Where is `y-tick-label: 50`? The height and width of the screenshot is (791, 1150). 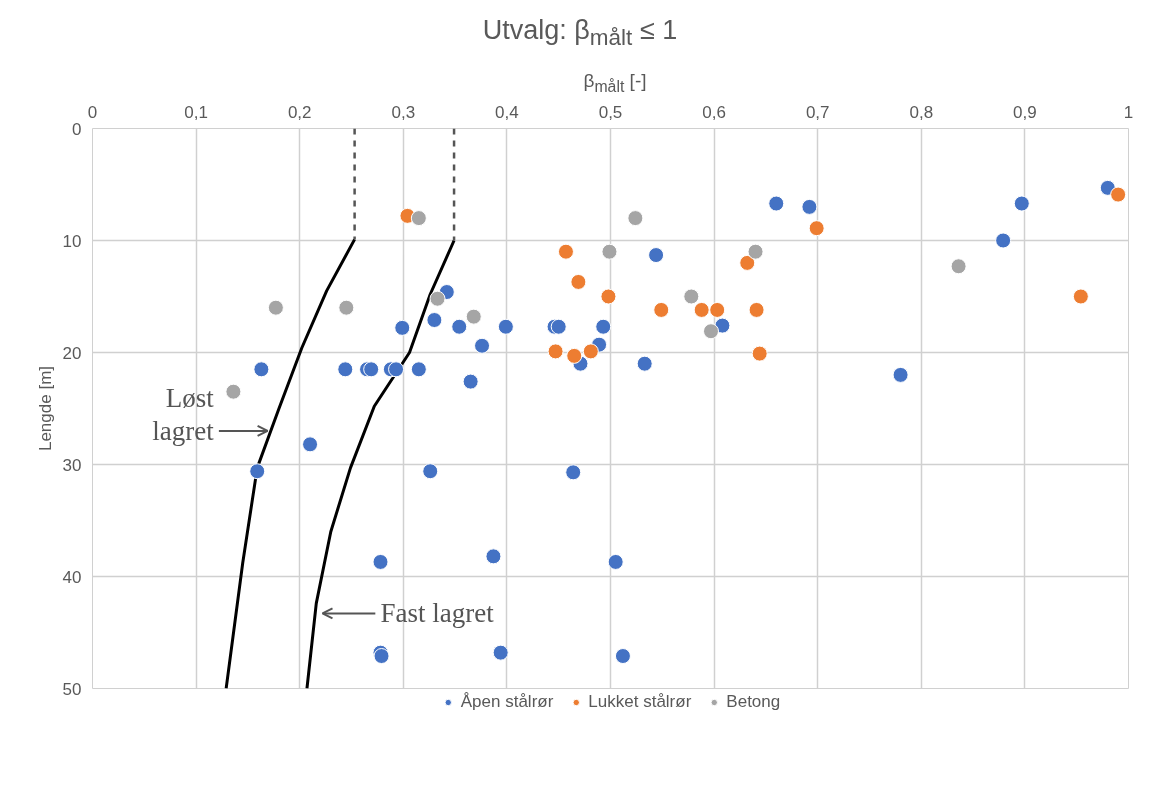
y-tick-label: 50 is located at coordinates (72, 689).